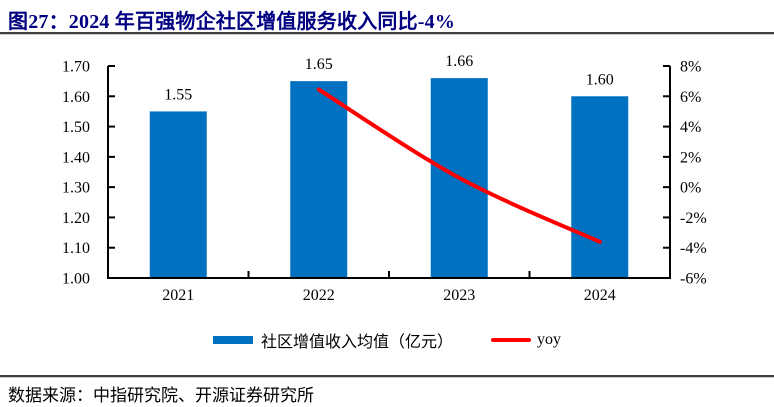  Describe the element at coordinates (693, 218) in the screenshot. I see `right-axis-tick-label: -2%` at that location.